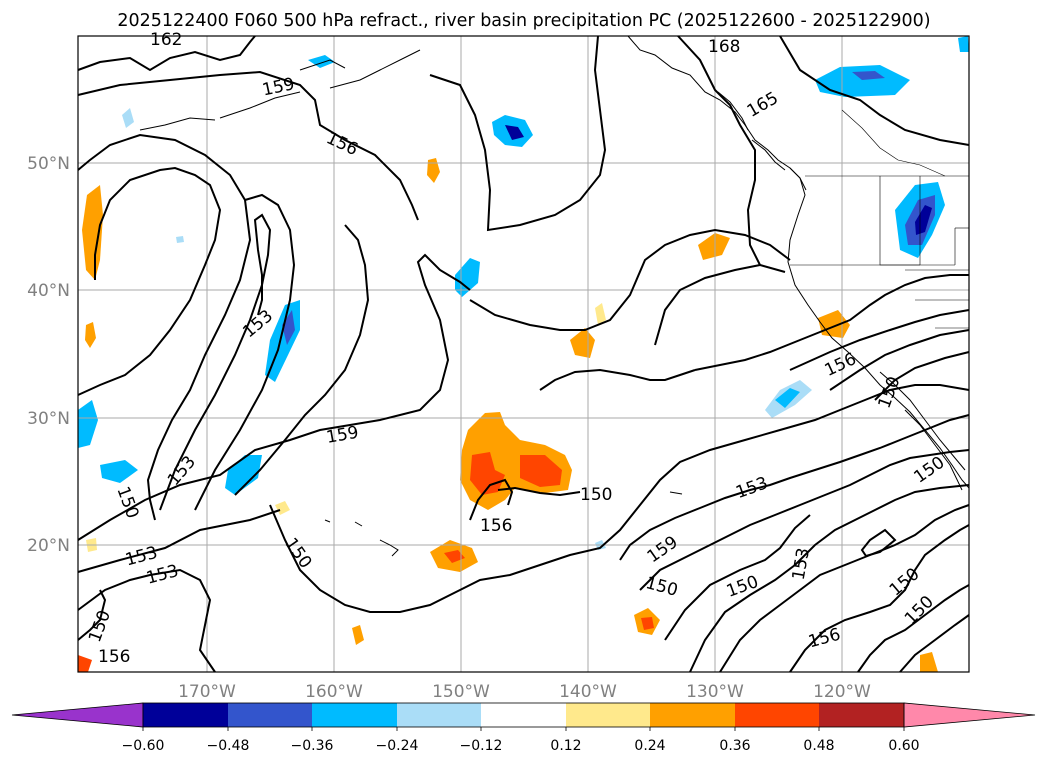  I want to click on colorbar-tick-label: −0.48, so click(228, 746).